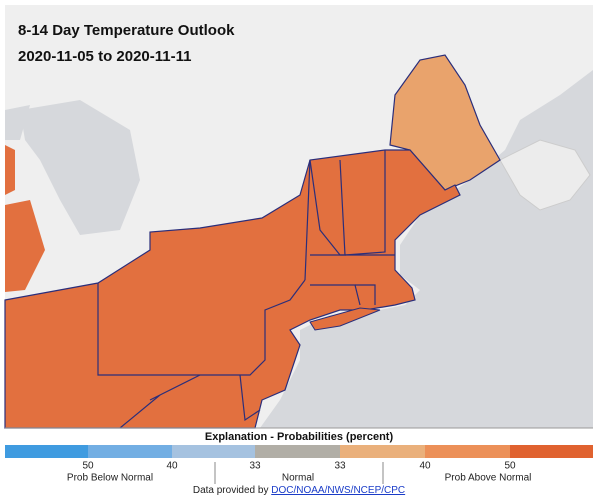 The width and height of the screenshot is (598, 500). Describe the element at coordinates (126, 30) in the screenshot. I see `map-title: 8-14 Day Temperature Outlook` at that location.